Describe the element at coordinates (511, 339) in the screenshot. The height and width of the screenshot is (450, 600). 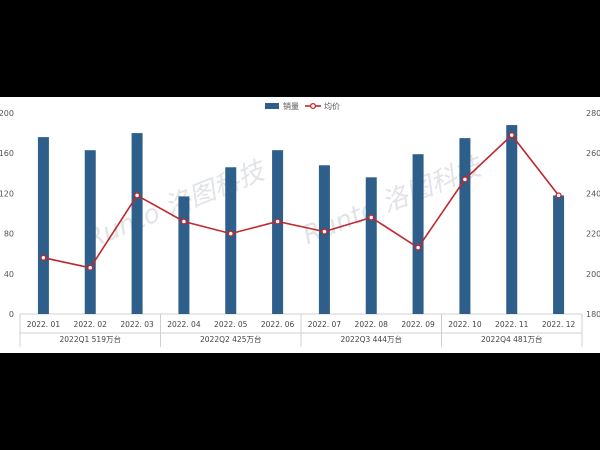
I see `quarter-label: 2022Q4 481万台` at that location.